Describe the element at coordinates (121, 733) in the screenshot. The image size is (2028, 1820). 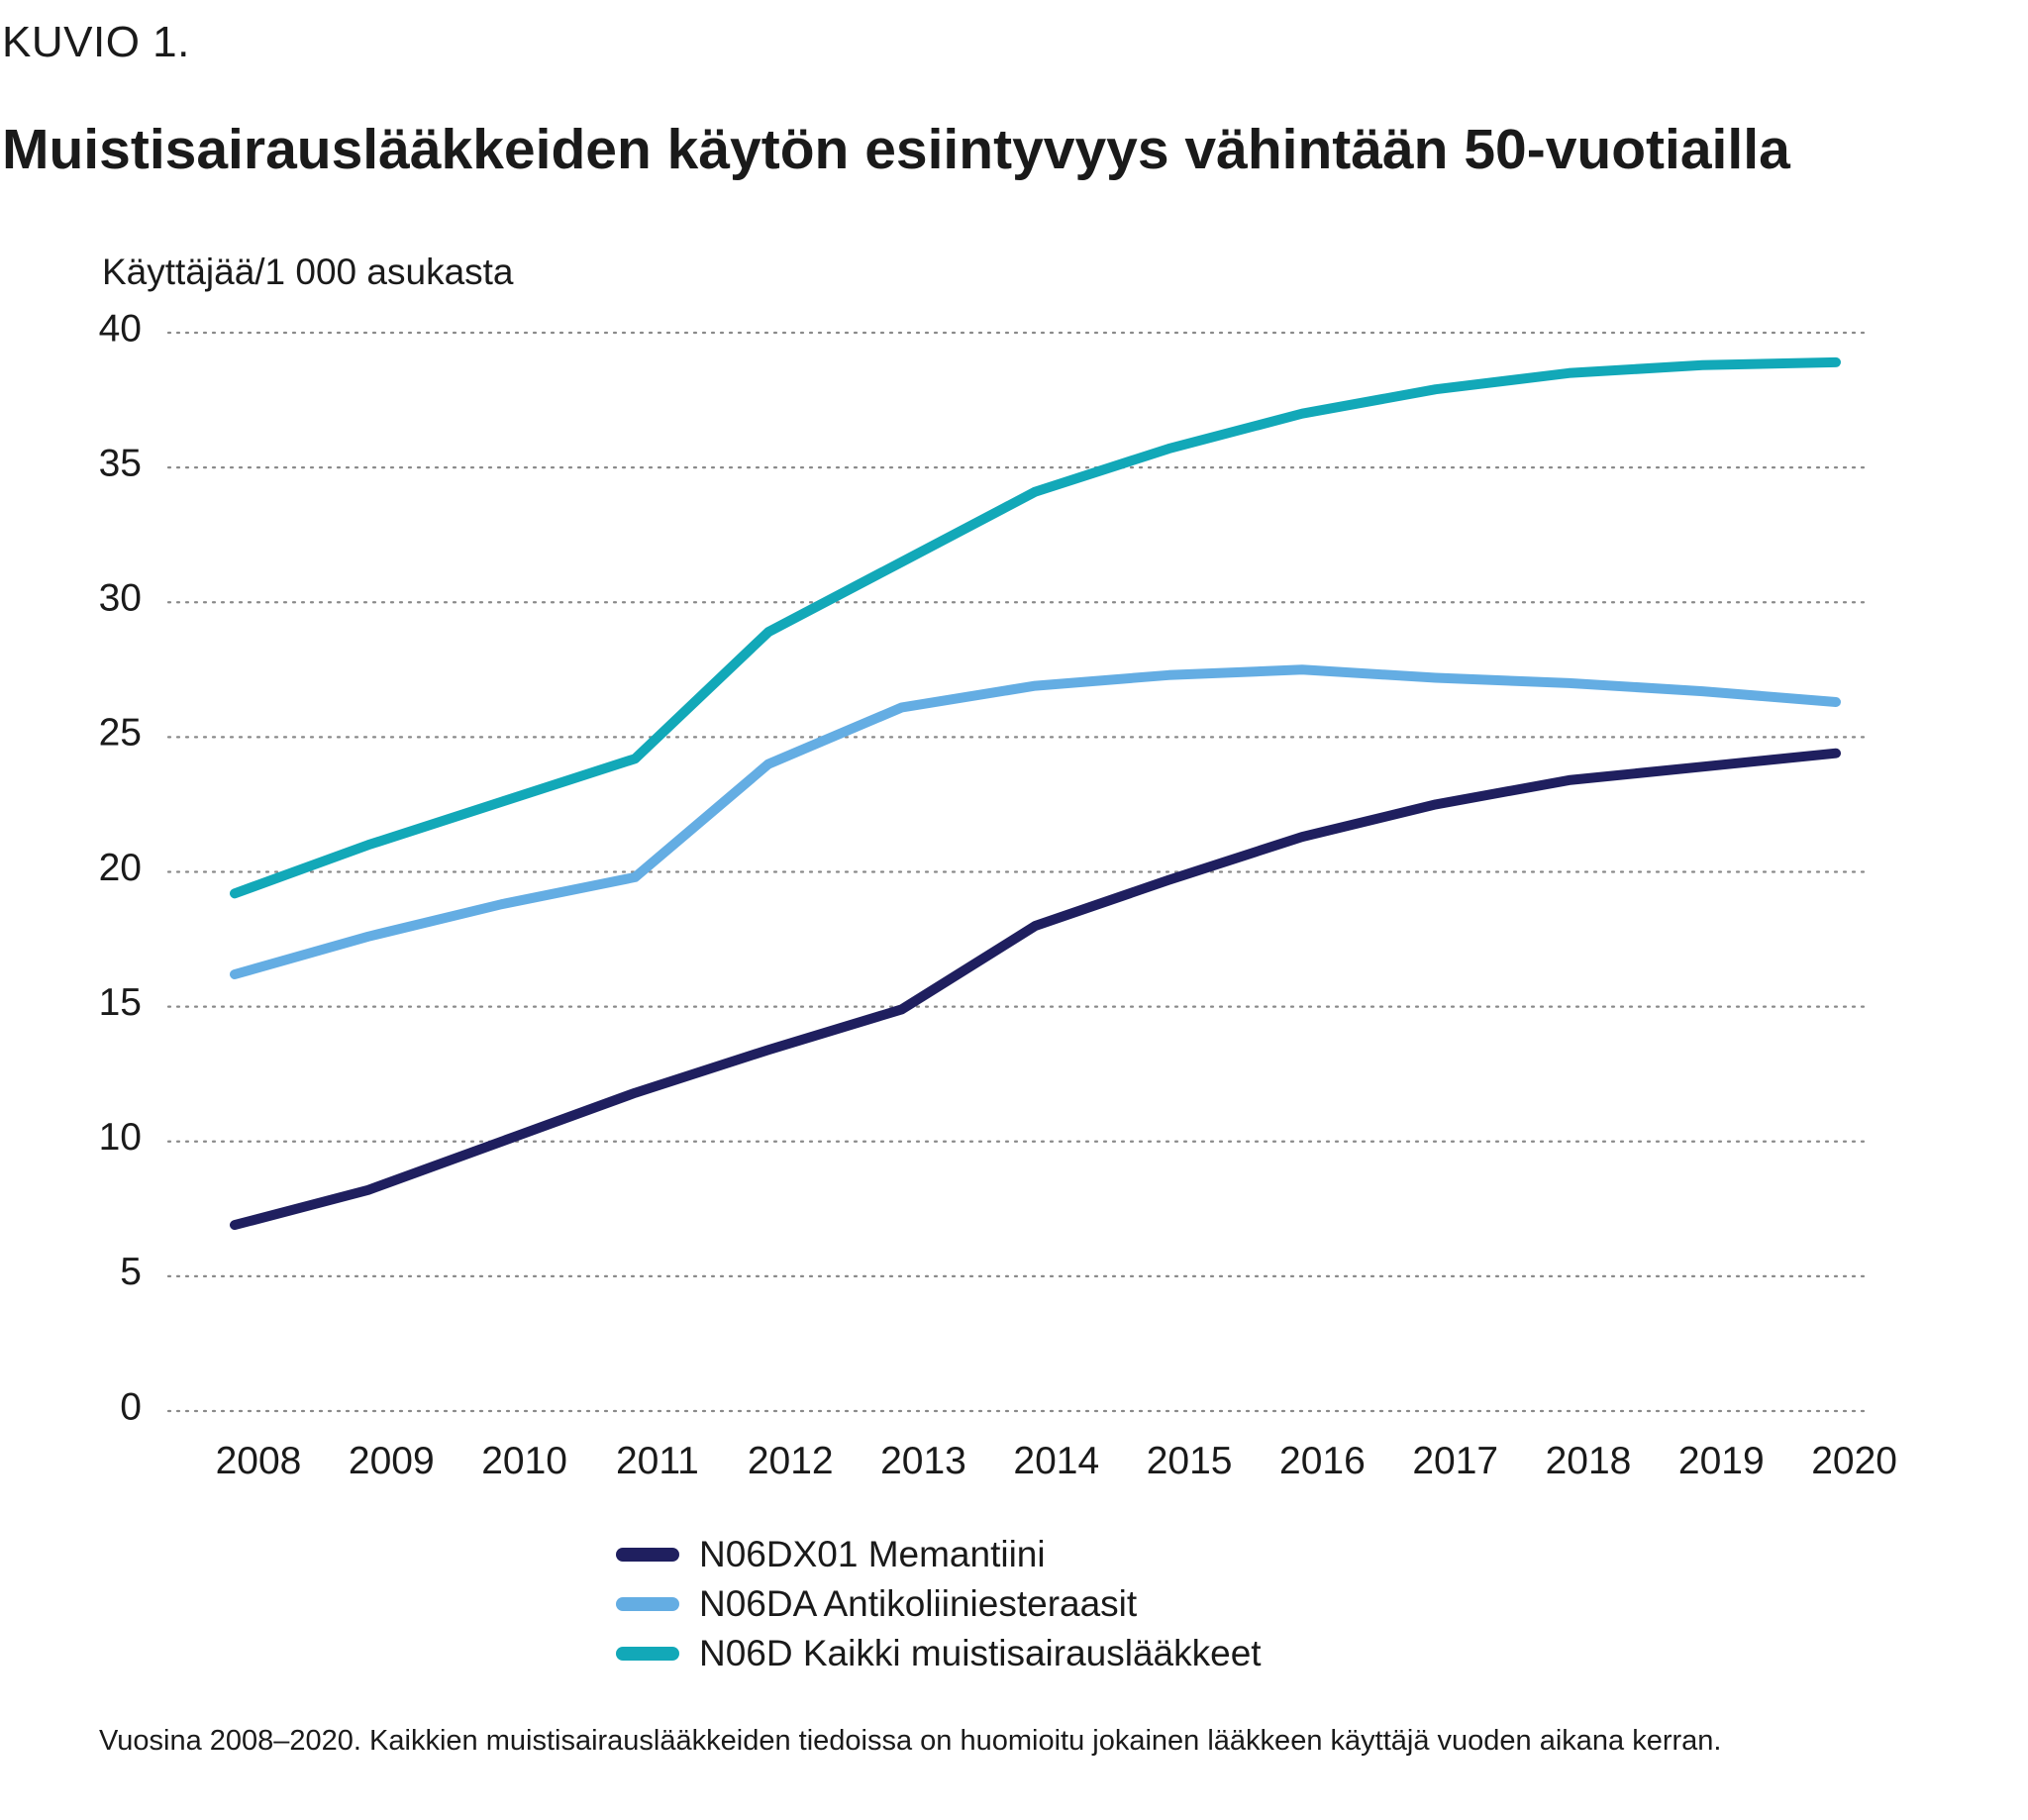
I see `y-tick-label: 25` at that location.